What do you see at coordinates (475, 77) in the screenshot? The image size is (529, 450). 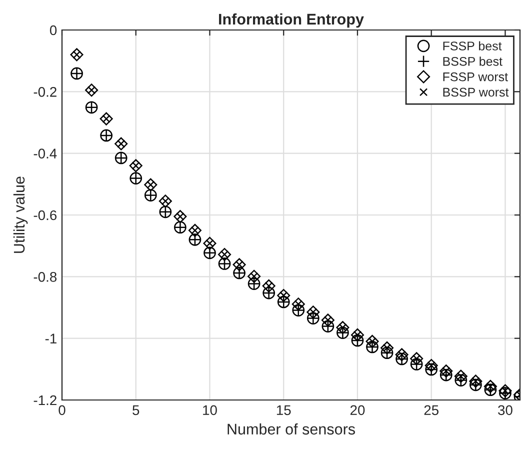 I see `legend-label: FSSP worst` at bounding box center [475, 77].